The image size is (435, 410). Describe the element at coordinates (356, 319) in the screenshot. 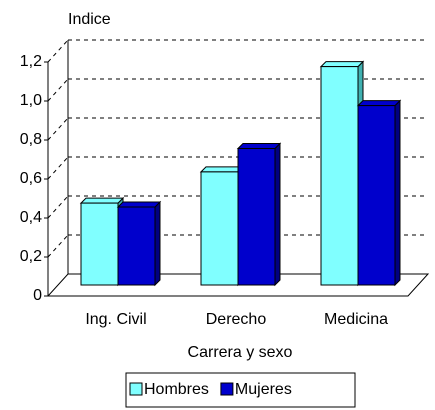

I see `x-tick-label: Medicina` at that location.